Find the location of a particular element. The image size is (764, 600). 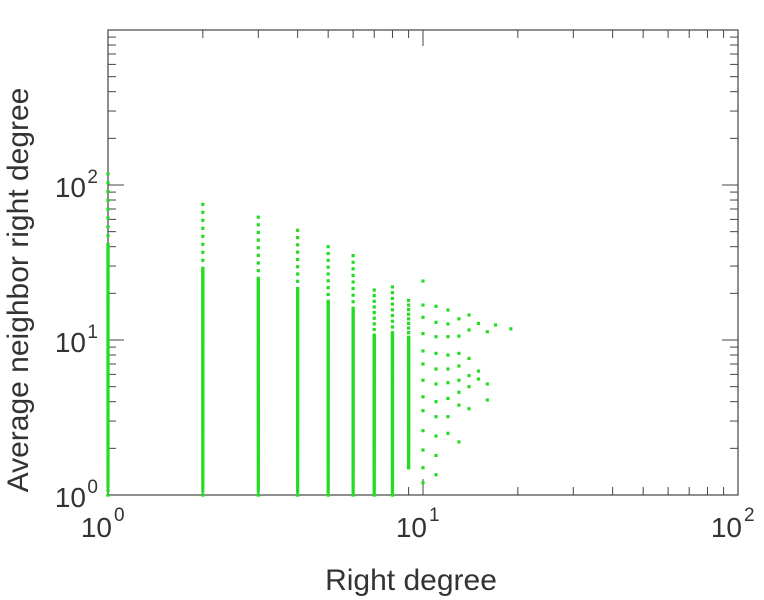

x-tick-exponent: 2 is located at coordinates (749, 515).